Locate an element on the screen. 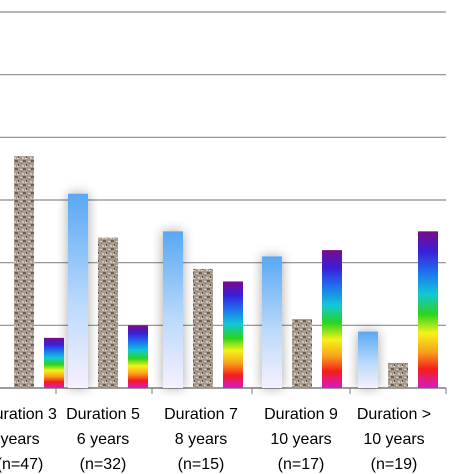  category-label-4-line1: Duration > is located at coordinates (394, 414).